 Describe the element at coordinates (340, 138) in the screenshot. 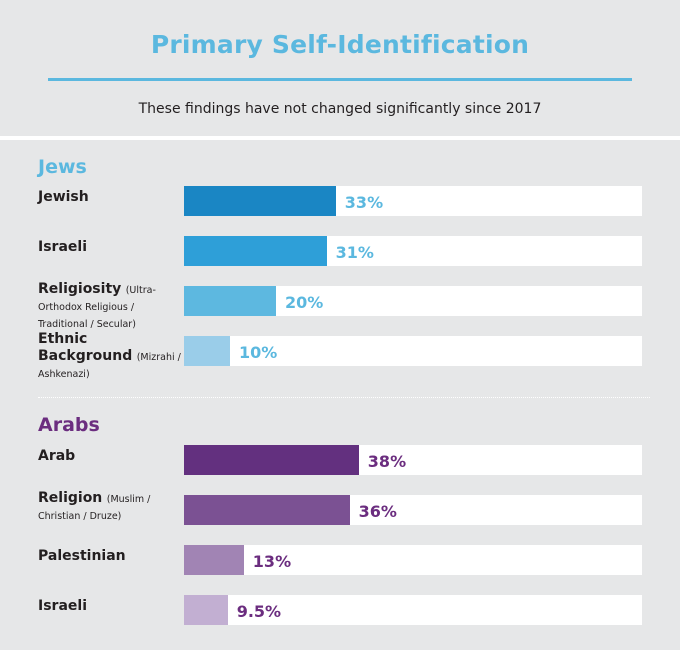

I see `header-separator` at that location.